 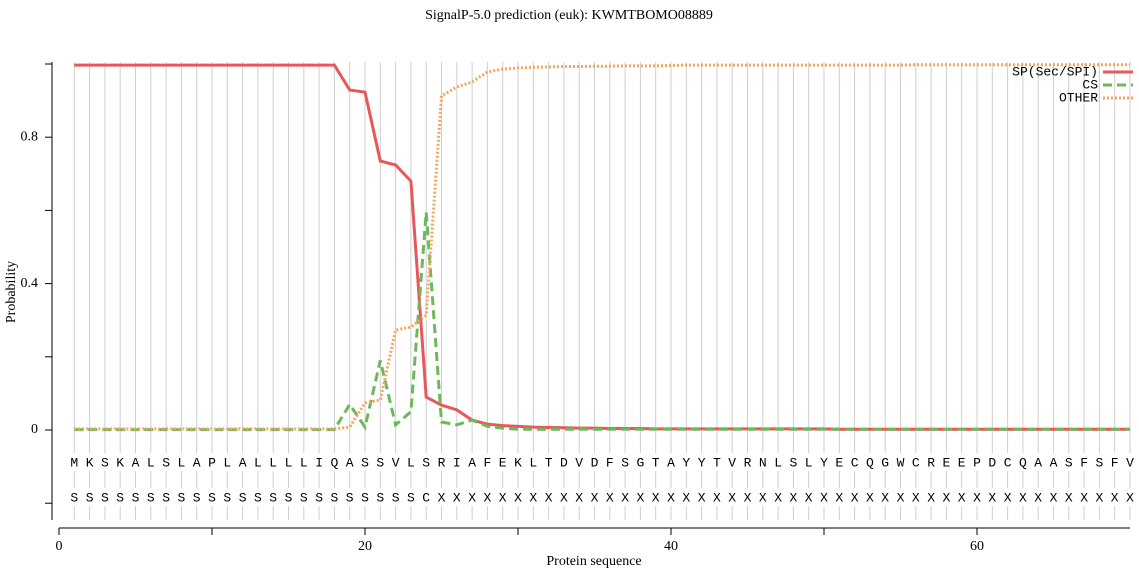 What do you see at coordinates (365, 546) in the screenshot?
I see `x-tick-label: 20` at bounding box center [365, 546].